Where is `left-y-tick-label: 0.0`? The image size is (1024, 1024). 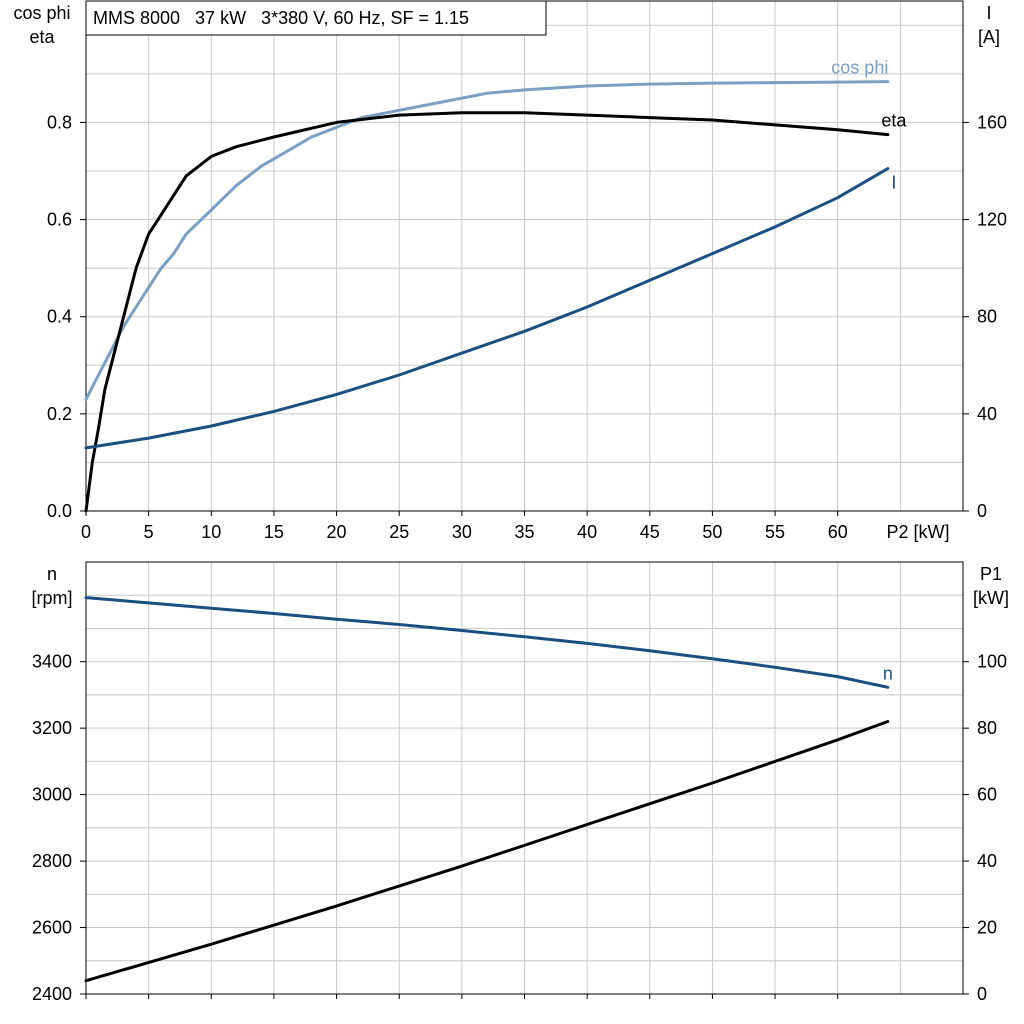 left-y-tick-label: 0.0 is located at coordinates (59, 511).